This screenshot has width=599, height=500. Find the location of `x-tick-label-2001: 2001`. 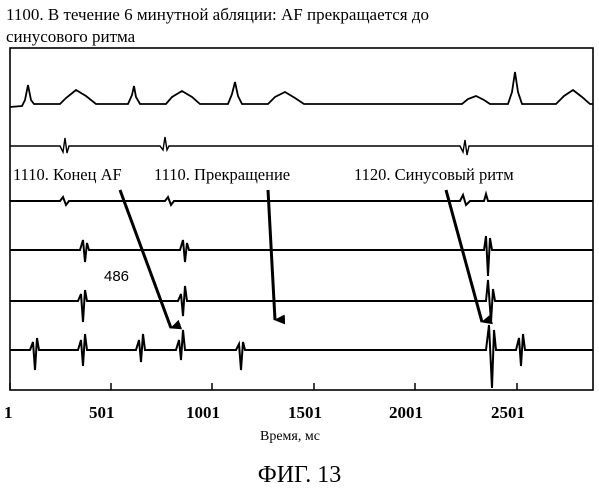

x-tick-label-2001: 2001 is located at coordinates (406, 412).